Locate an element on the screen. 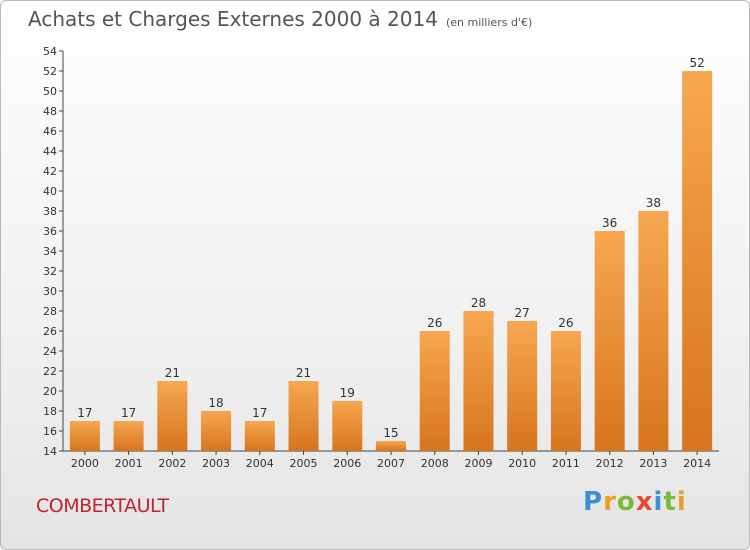  x-tick-label: 2014 is located at coordinates (697, 463).